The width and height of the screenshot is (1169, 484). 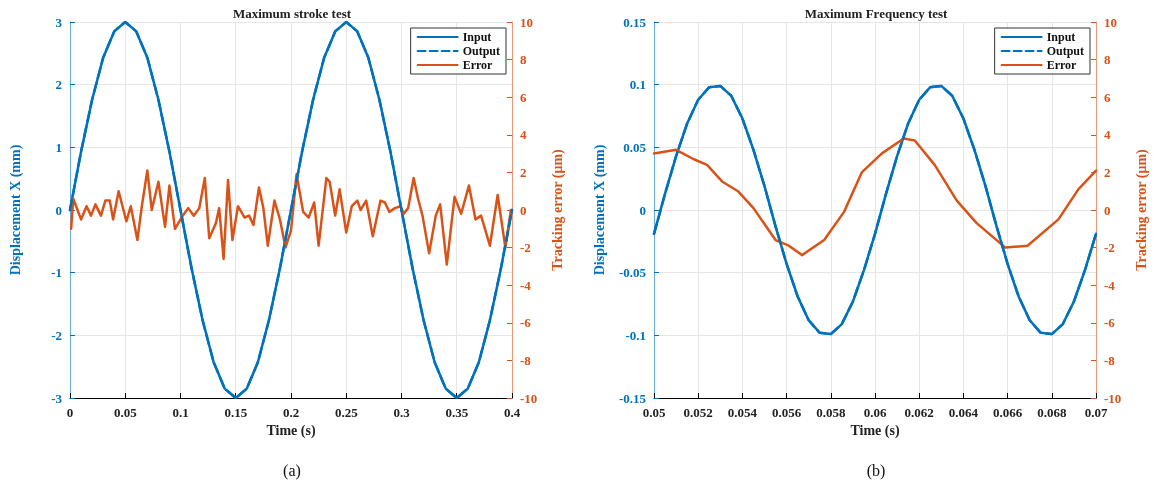 I want to click on x-tick-label: 0.15, so click(x=236, y=412).